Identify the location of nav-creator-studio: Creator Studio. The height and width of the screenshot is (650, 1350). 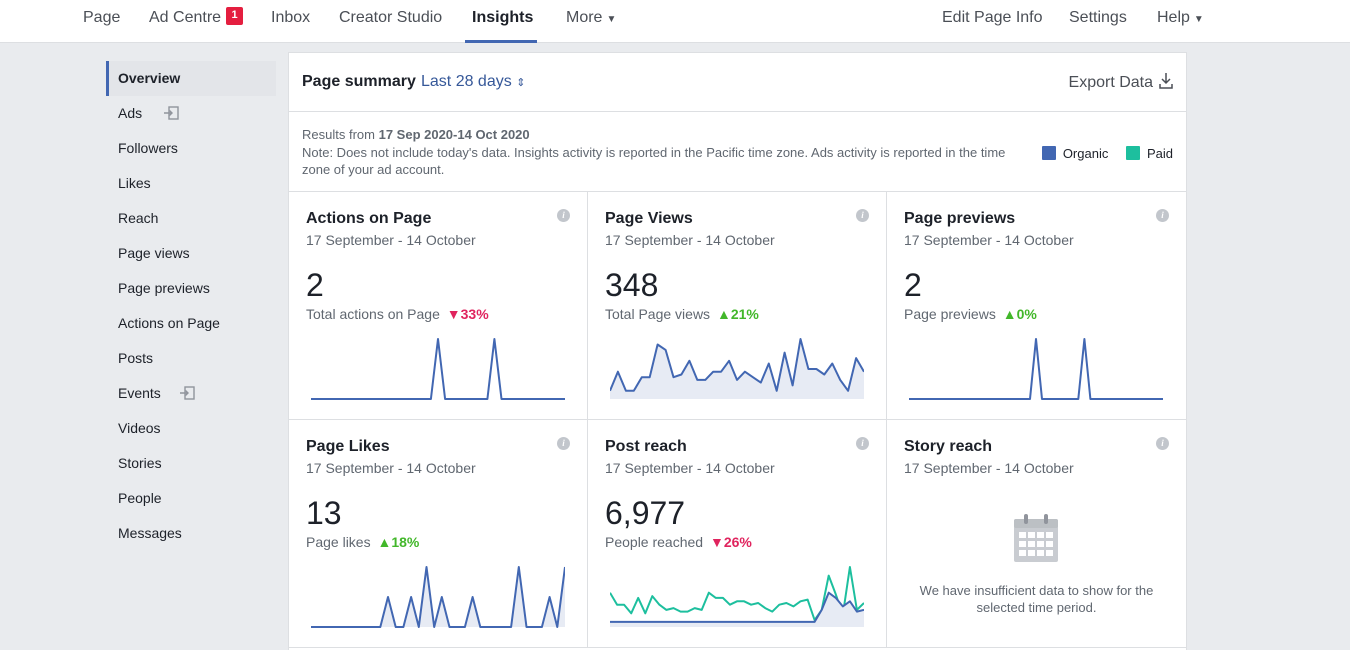
(390, 21).